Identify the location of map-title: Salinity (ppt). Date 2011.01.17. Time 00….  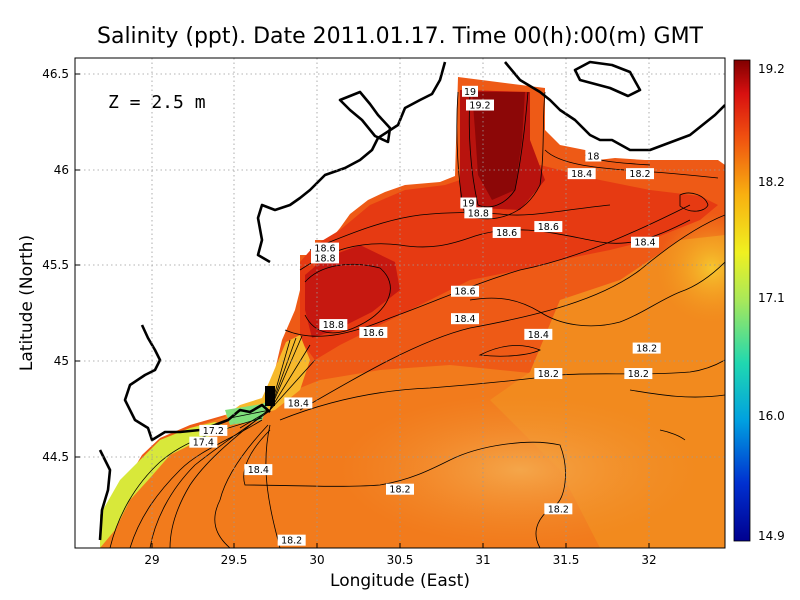
(400, 36).